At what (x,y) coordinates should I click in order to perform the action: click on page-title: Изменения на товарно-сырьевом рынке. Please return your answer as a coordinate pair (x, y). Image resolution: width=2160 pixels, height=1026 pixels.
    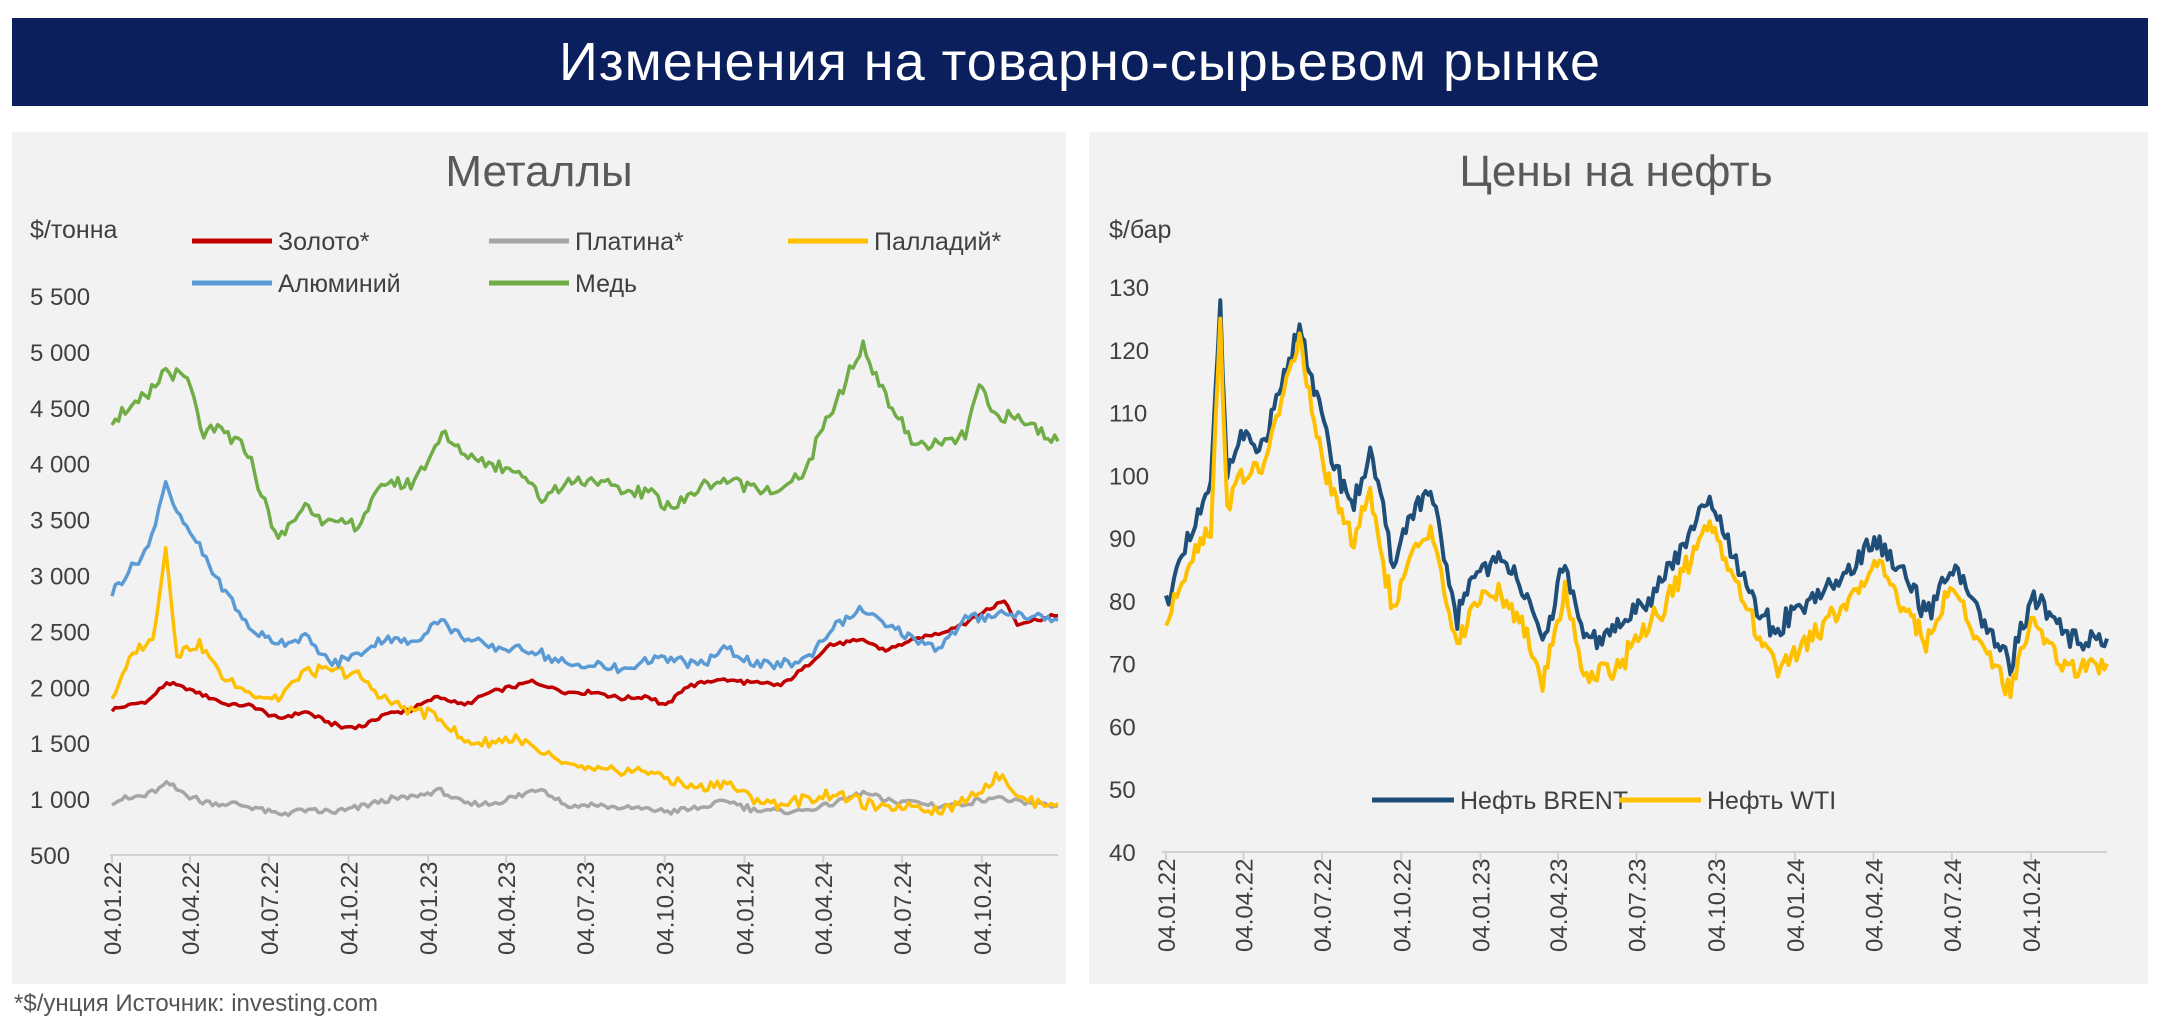
    Looking at the image, I should click on (1080, 62).